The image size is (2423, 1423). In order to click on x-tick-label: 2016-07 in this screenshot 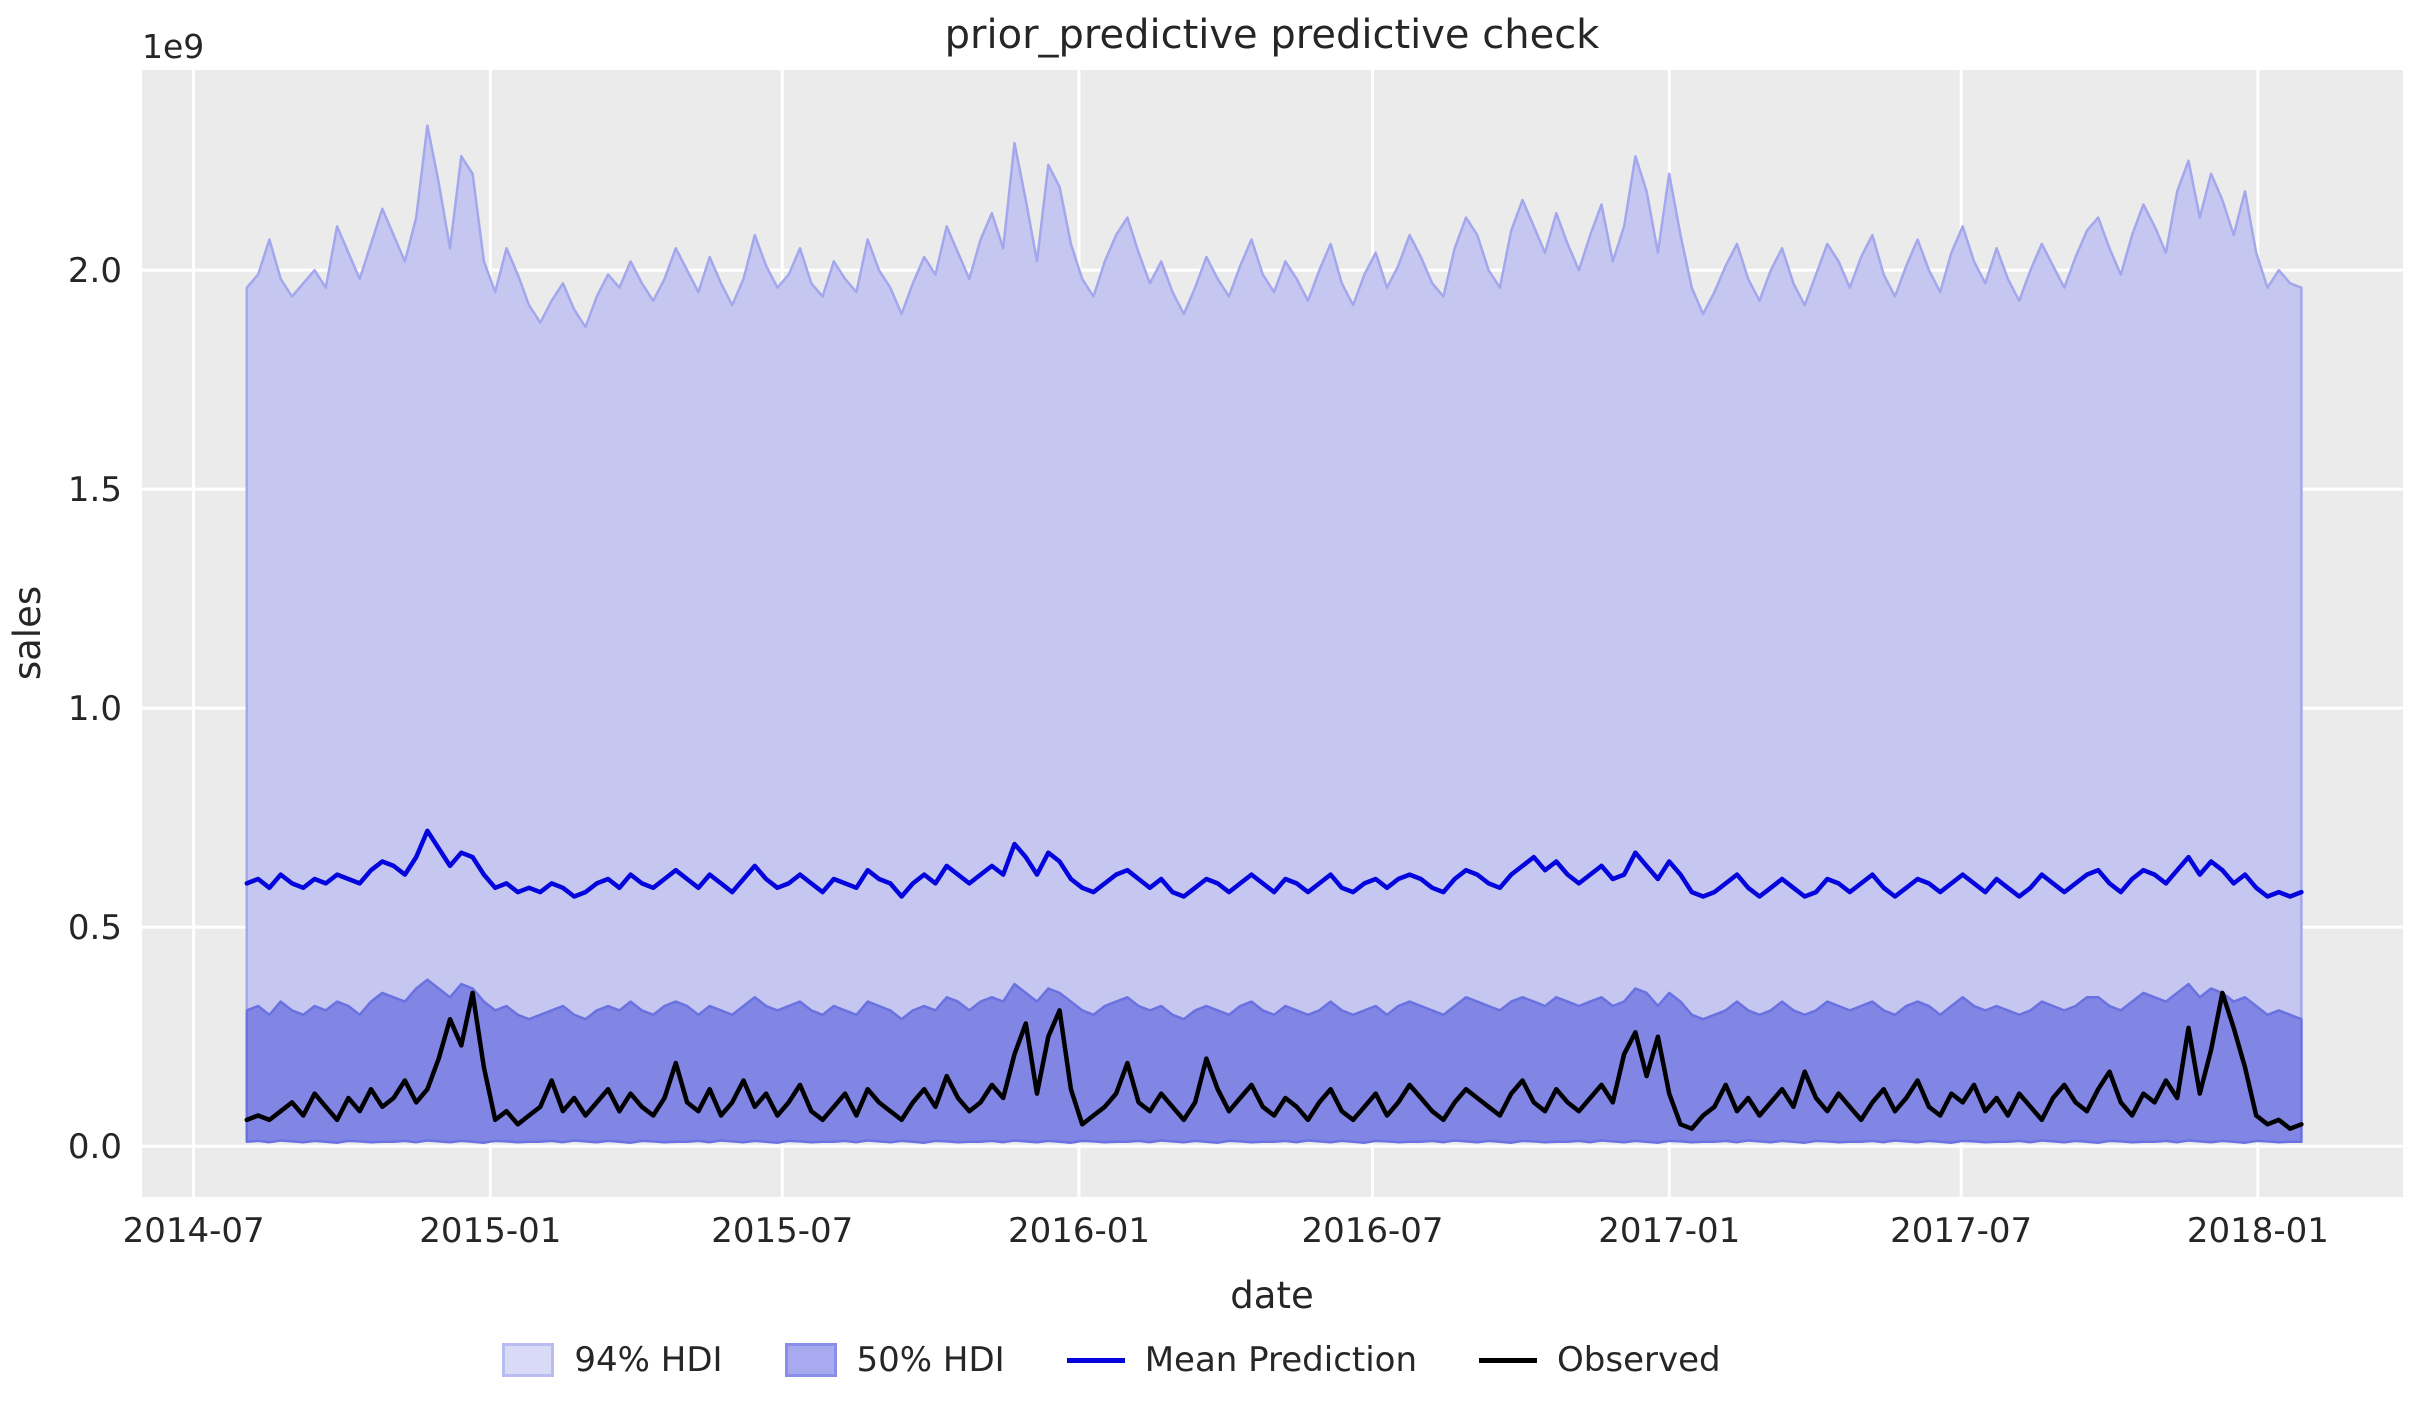, I will do `click(1372, 1231)`.